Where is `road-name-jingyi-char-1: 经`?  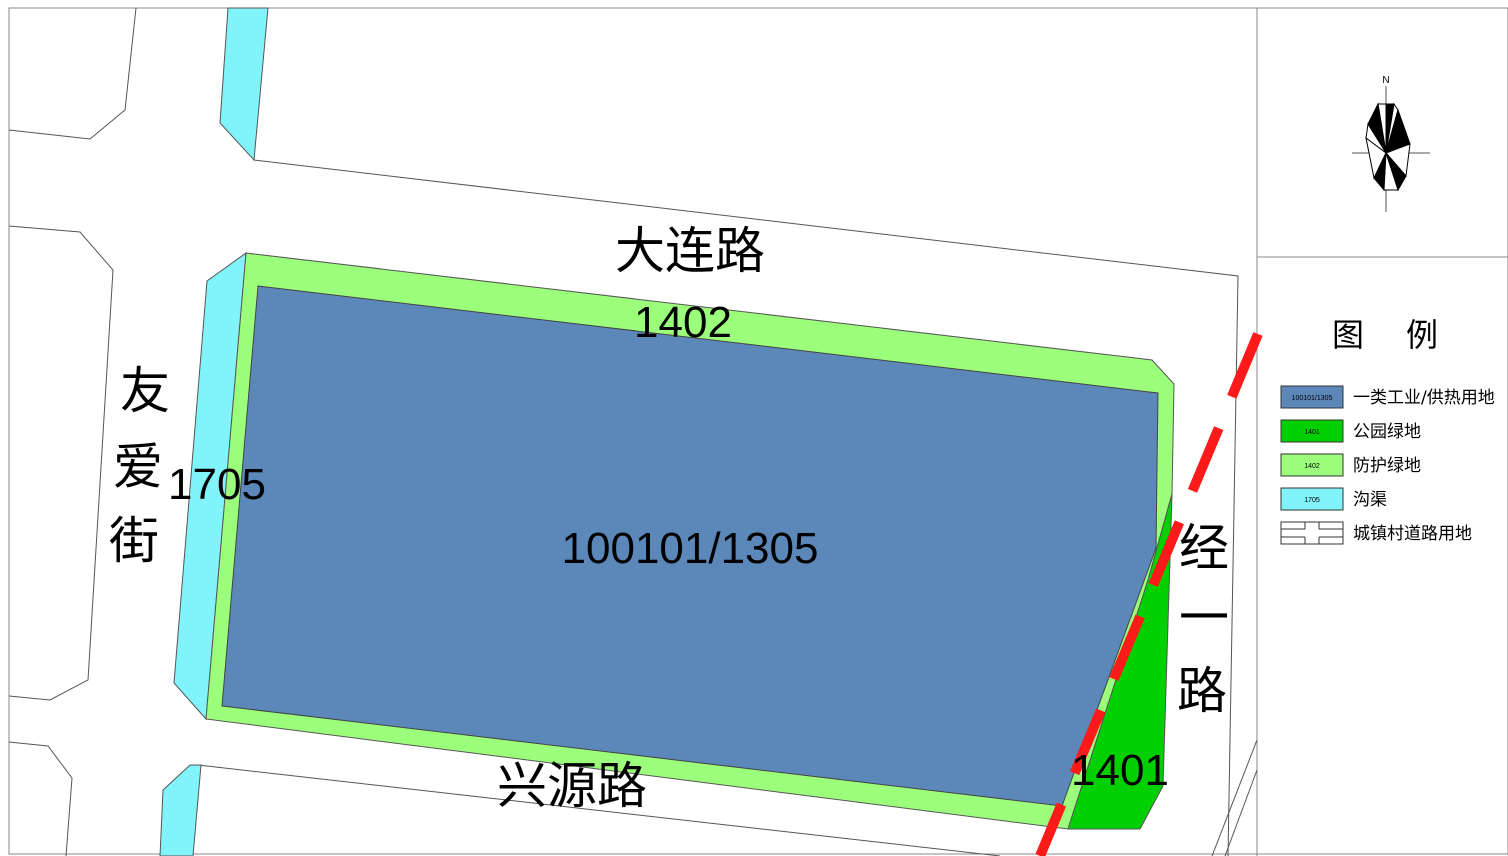
road-name-jingyi-char-1: 经 is located at coordinates (1204, 548).